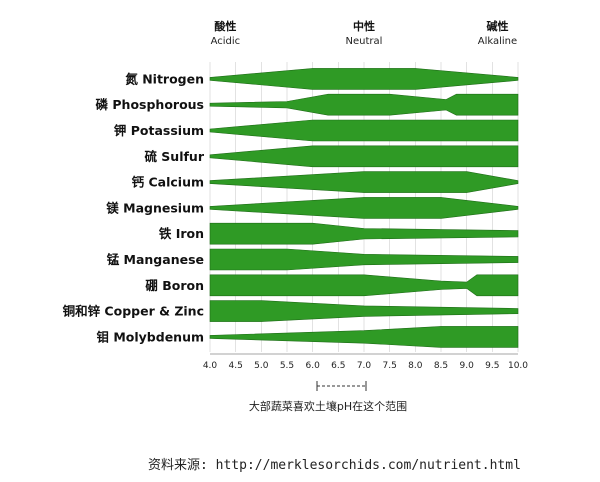  Describe the element at coordinates (415, 366) in the screenshot. I see `x-tick-8: 8.0` at that location.